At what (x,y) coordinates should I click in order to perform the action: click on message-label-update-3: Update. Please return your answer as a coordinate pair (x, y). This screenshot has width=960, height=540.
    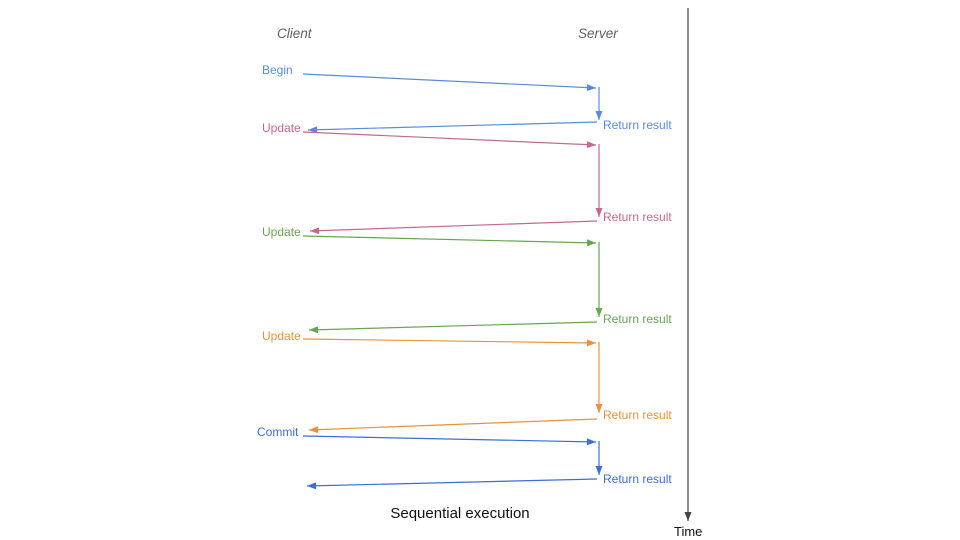
    Looking at the image, I should click on (281, 336).